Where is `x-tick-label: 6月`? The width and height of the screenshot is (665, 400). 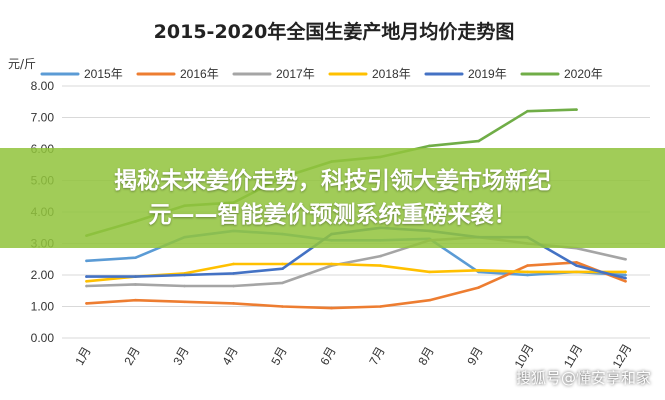 x-tick-label: 6月 is located at coordinates (327, 355).